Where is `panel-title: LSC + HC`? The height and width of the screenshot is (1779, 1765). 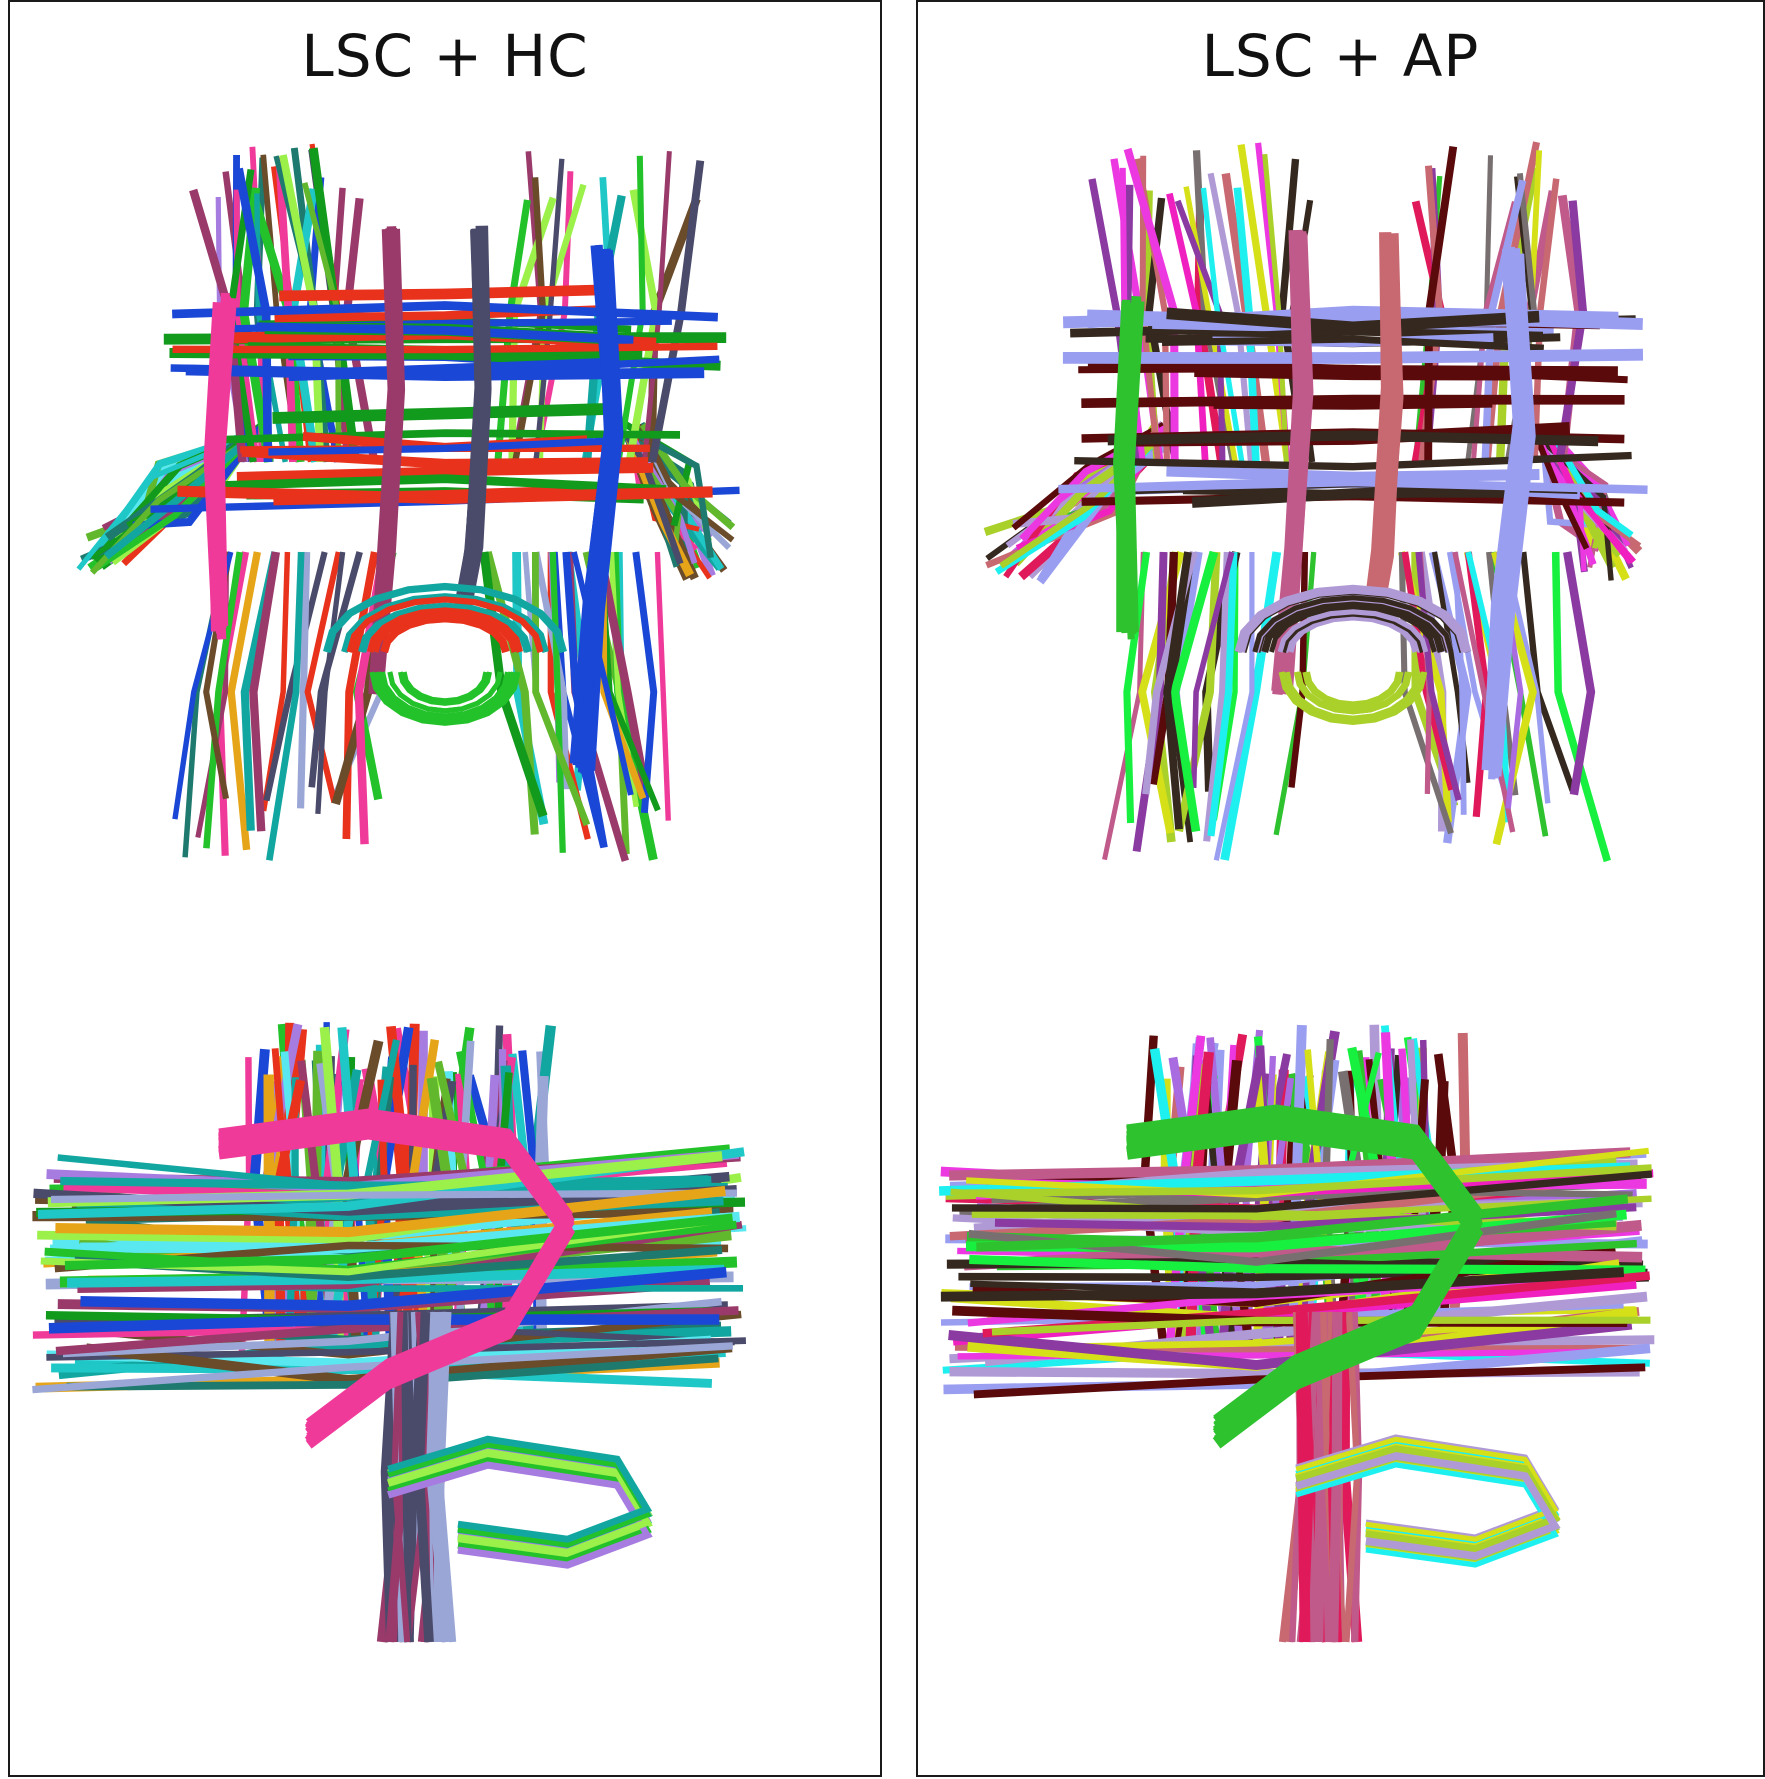
panel-title: LSC + HC is located at coordinates (445, 56).